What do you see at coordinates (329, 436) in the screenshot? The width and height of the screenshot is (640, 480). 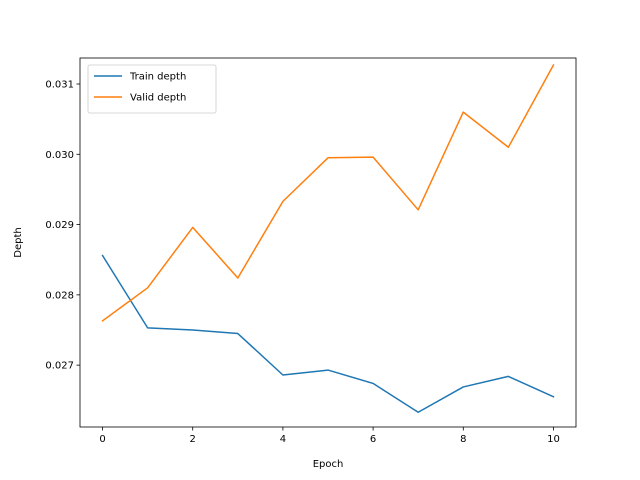 I see `x-axis-ticks: 0 2 4 6 8 10` at bounding box center [329, 436].